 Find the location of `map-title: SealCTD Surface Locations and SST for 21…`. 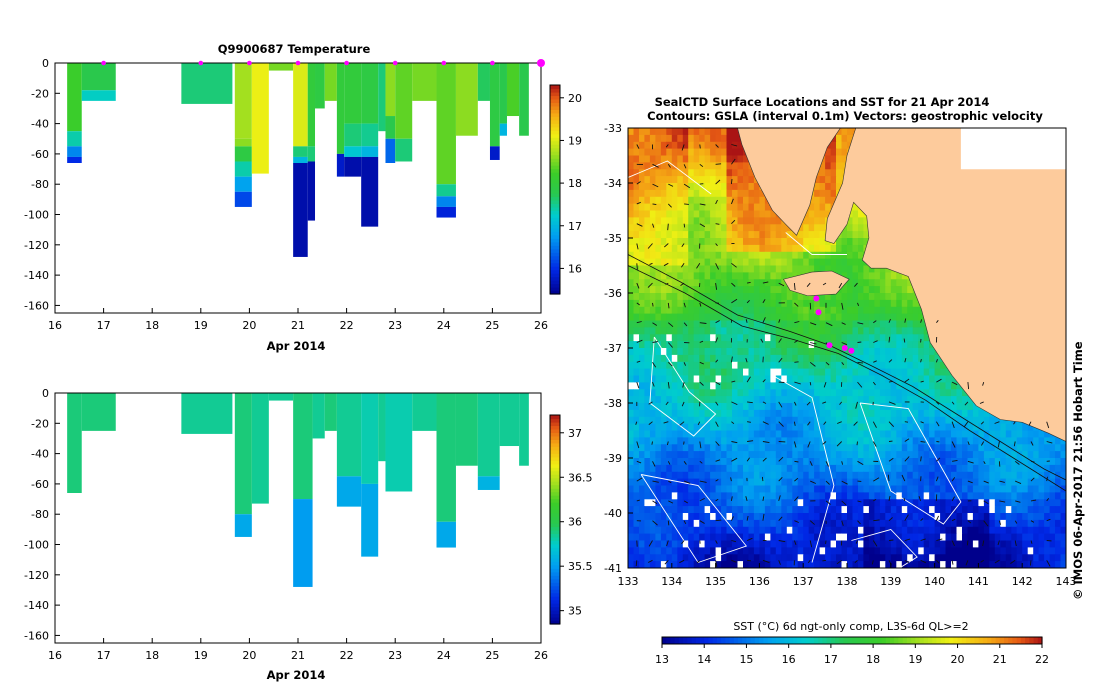

map-title: SealCTD Surface Locations and SST for 21… is located at coordinates (822, 102).